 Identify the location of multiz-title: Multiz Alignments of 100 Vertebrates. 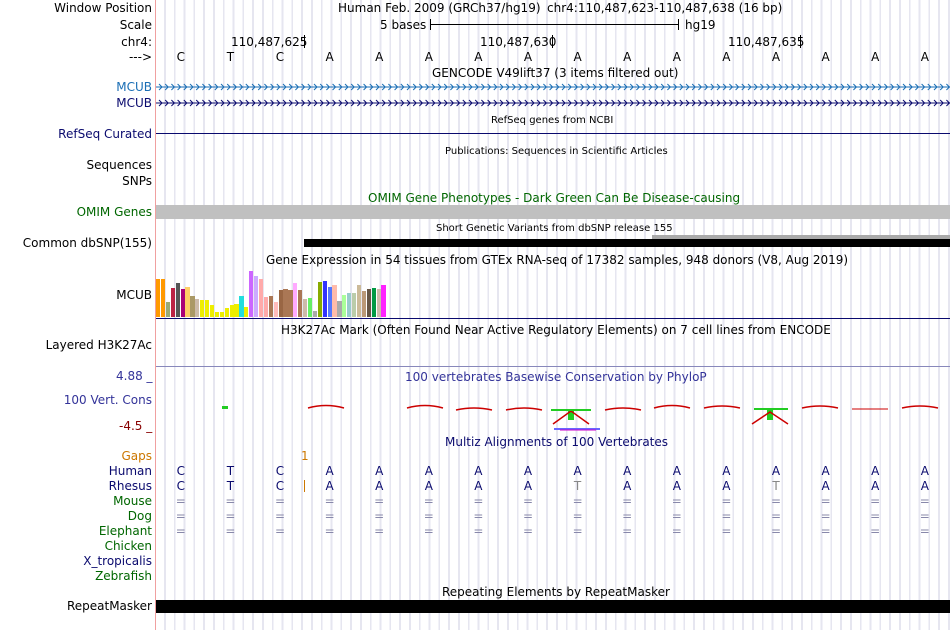
(557, 442).